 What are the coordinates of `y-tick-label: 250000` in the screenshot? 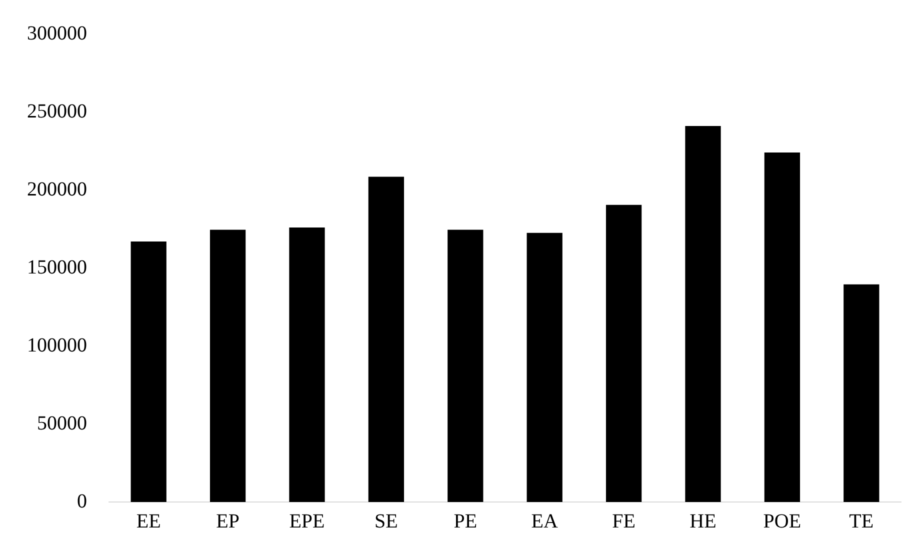 It's located at (57, 111).